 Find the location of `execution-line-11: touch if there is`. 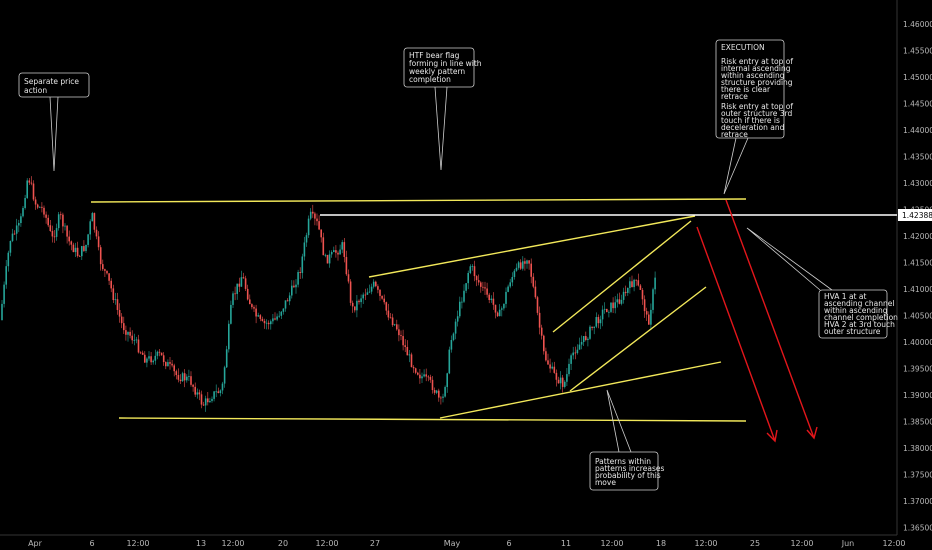

execution-line-11: touch if there is is located at coordinates (750, 120).